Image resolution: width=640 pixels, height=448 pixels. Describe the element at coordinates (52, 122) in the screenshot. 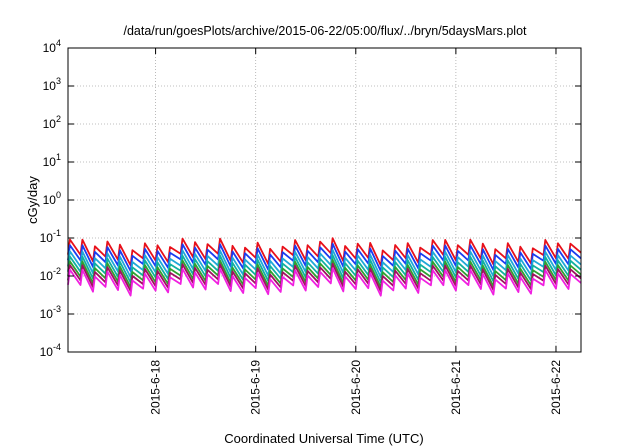

I see `y-tick-label: 10²` at that location.